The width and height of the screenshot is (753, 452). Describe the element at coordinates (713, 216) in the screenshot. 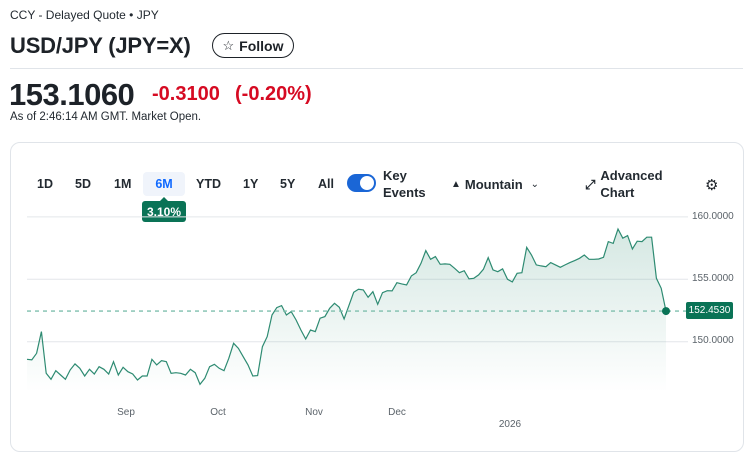

I see `y-tick-160: 160.0000` at that location.